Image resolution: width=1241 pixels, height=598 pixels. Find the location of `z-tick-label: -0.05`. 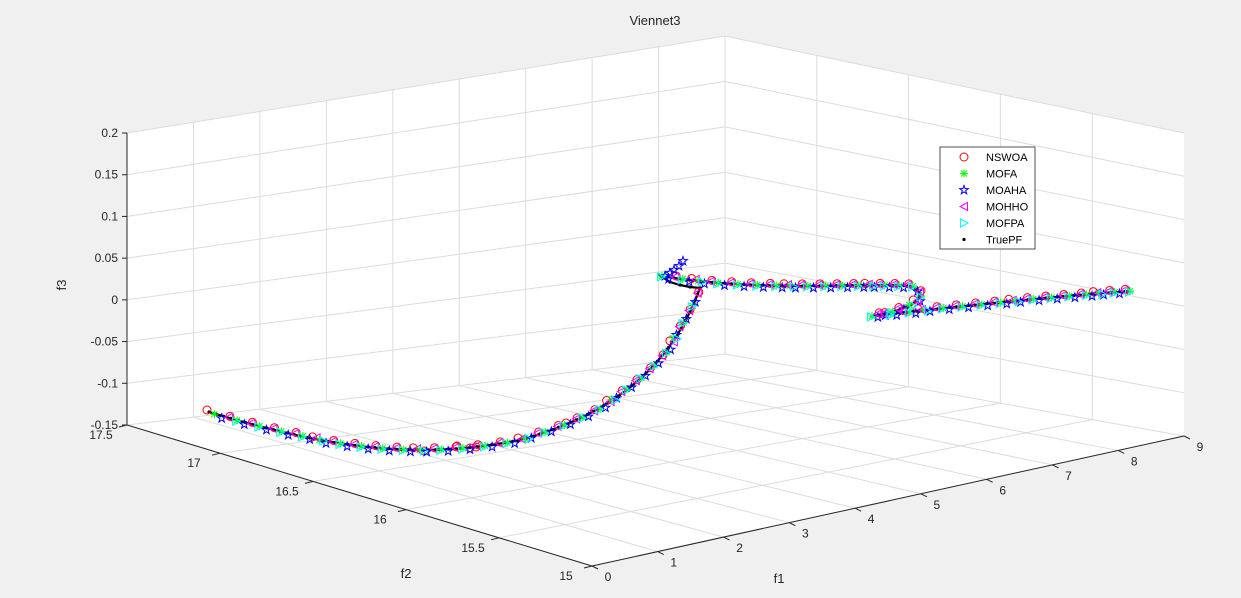

z-tick-label: -0.05 is located at coordinates (105, 342).